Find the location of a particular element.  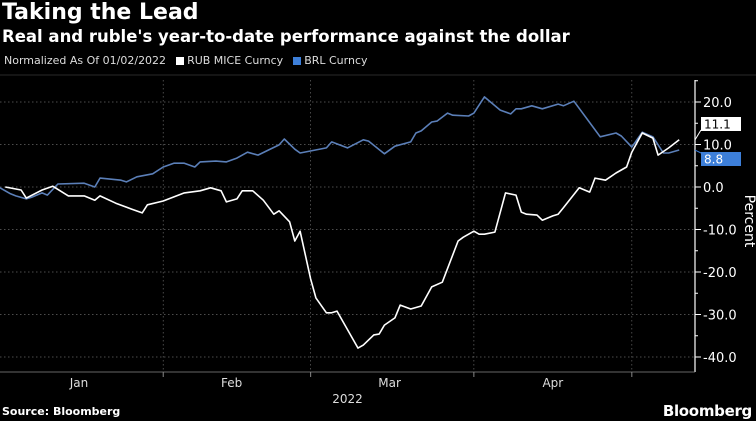

x-tick-label: Mar is located at coordinates (389, 383).